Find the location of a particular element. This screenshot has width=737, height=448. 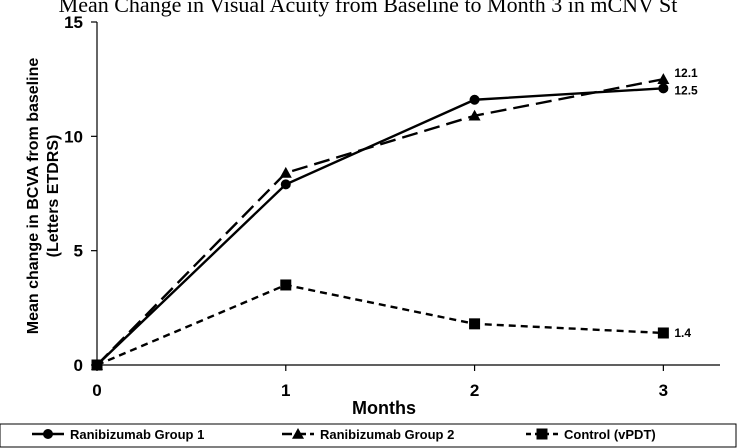

y-axis-label-line2: (Letters ETDRS) is located at coordinates (53, 196).